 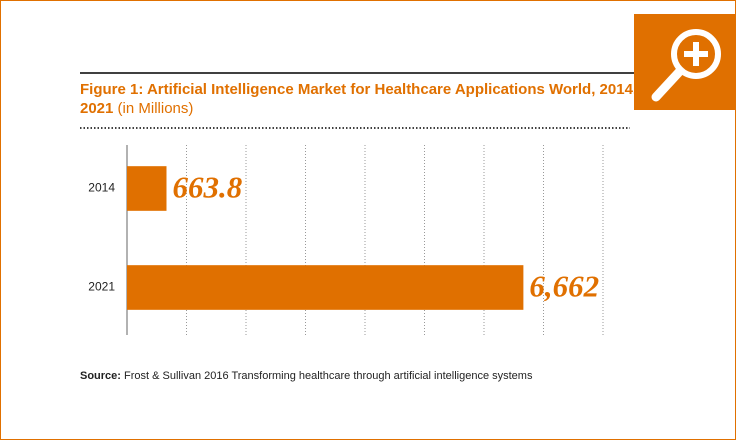 What do you see at coordinates (101, 287) in the screenshot?
I see `y-tick-label: 2021` at bounding box center [101, 287].